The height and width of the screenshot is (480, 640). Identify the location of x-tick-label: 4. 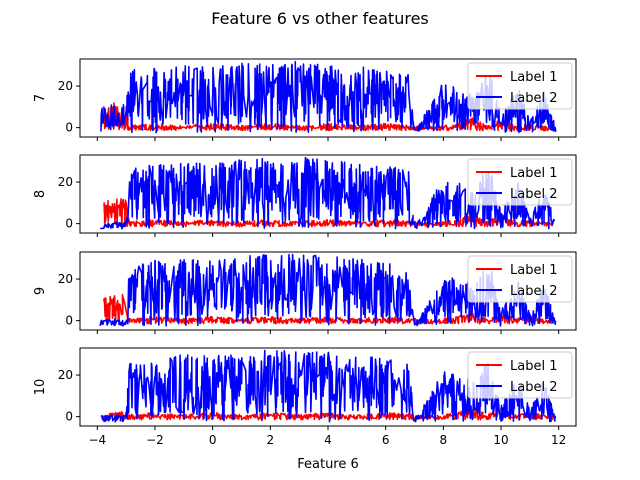
(328, 440).